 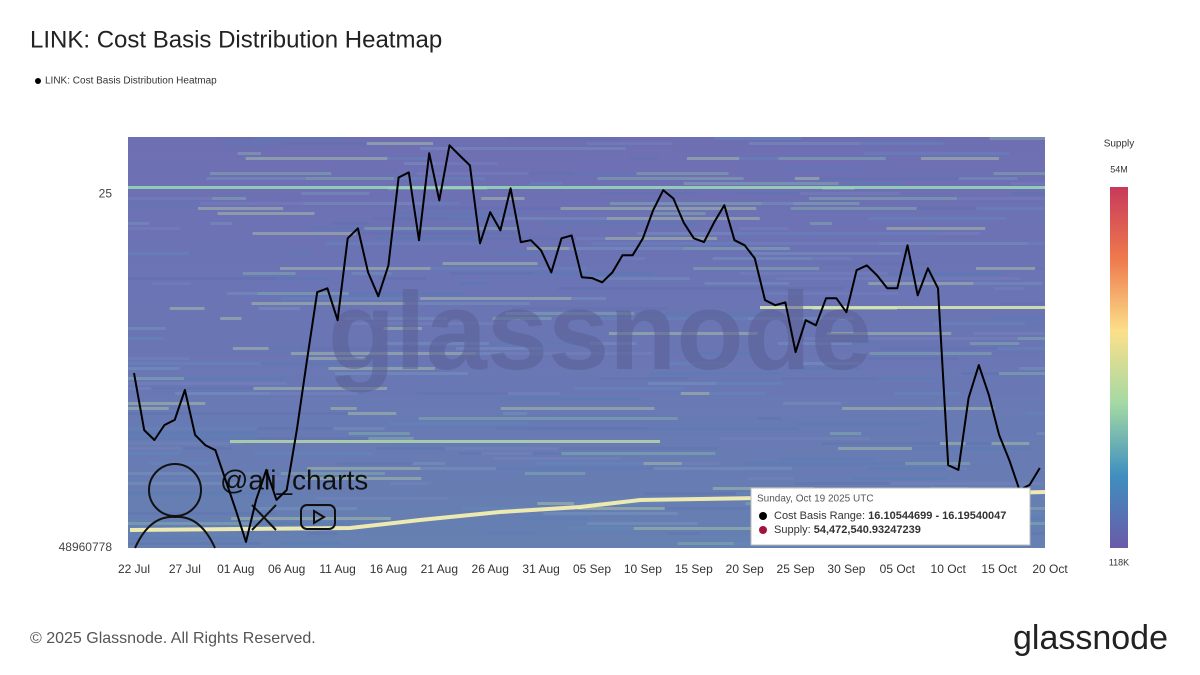 I want to click on x-tick-label: 16 Aug, so click(x=388, y=569).